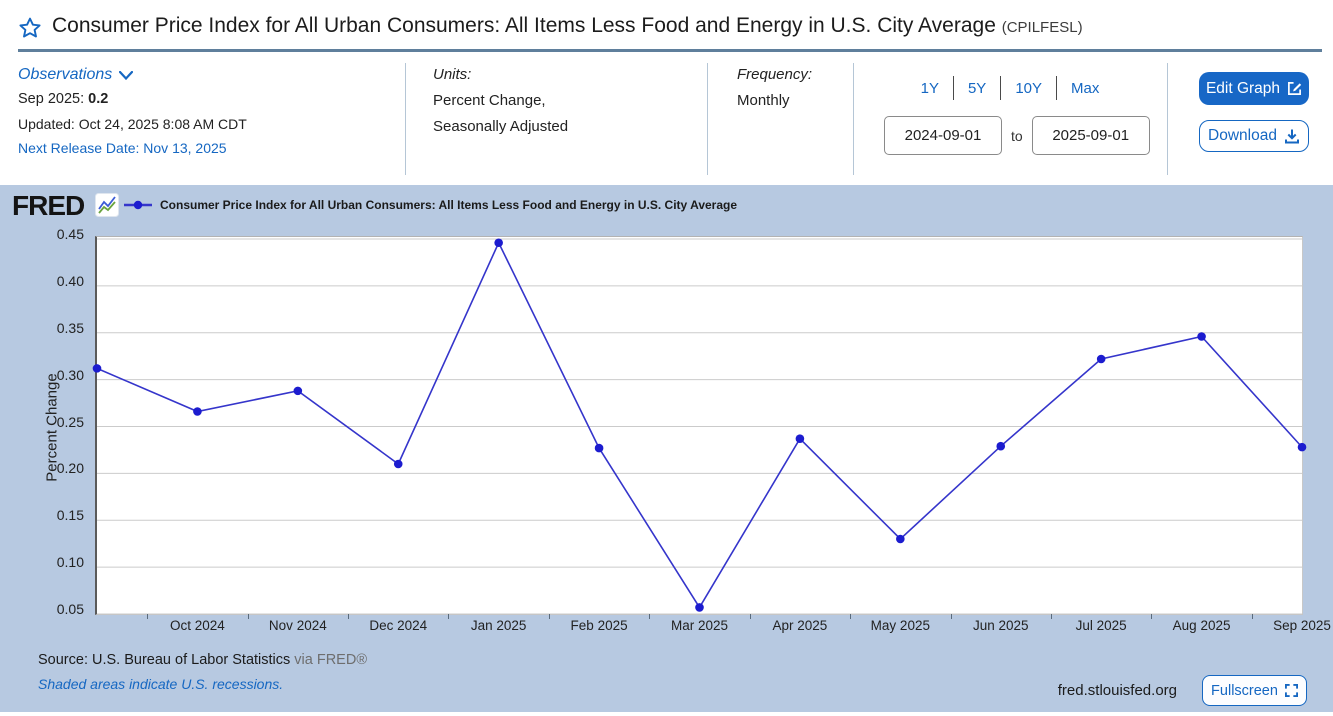  What do you see at coordinates (1244, 690) in the screenshot?
I see `fullscreen-label: Fullscreen` at bounding box center [1244, 690].